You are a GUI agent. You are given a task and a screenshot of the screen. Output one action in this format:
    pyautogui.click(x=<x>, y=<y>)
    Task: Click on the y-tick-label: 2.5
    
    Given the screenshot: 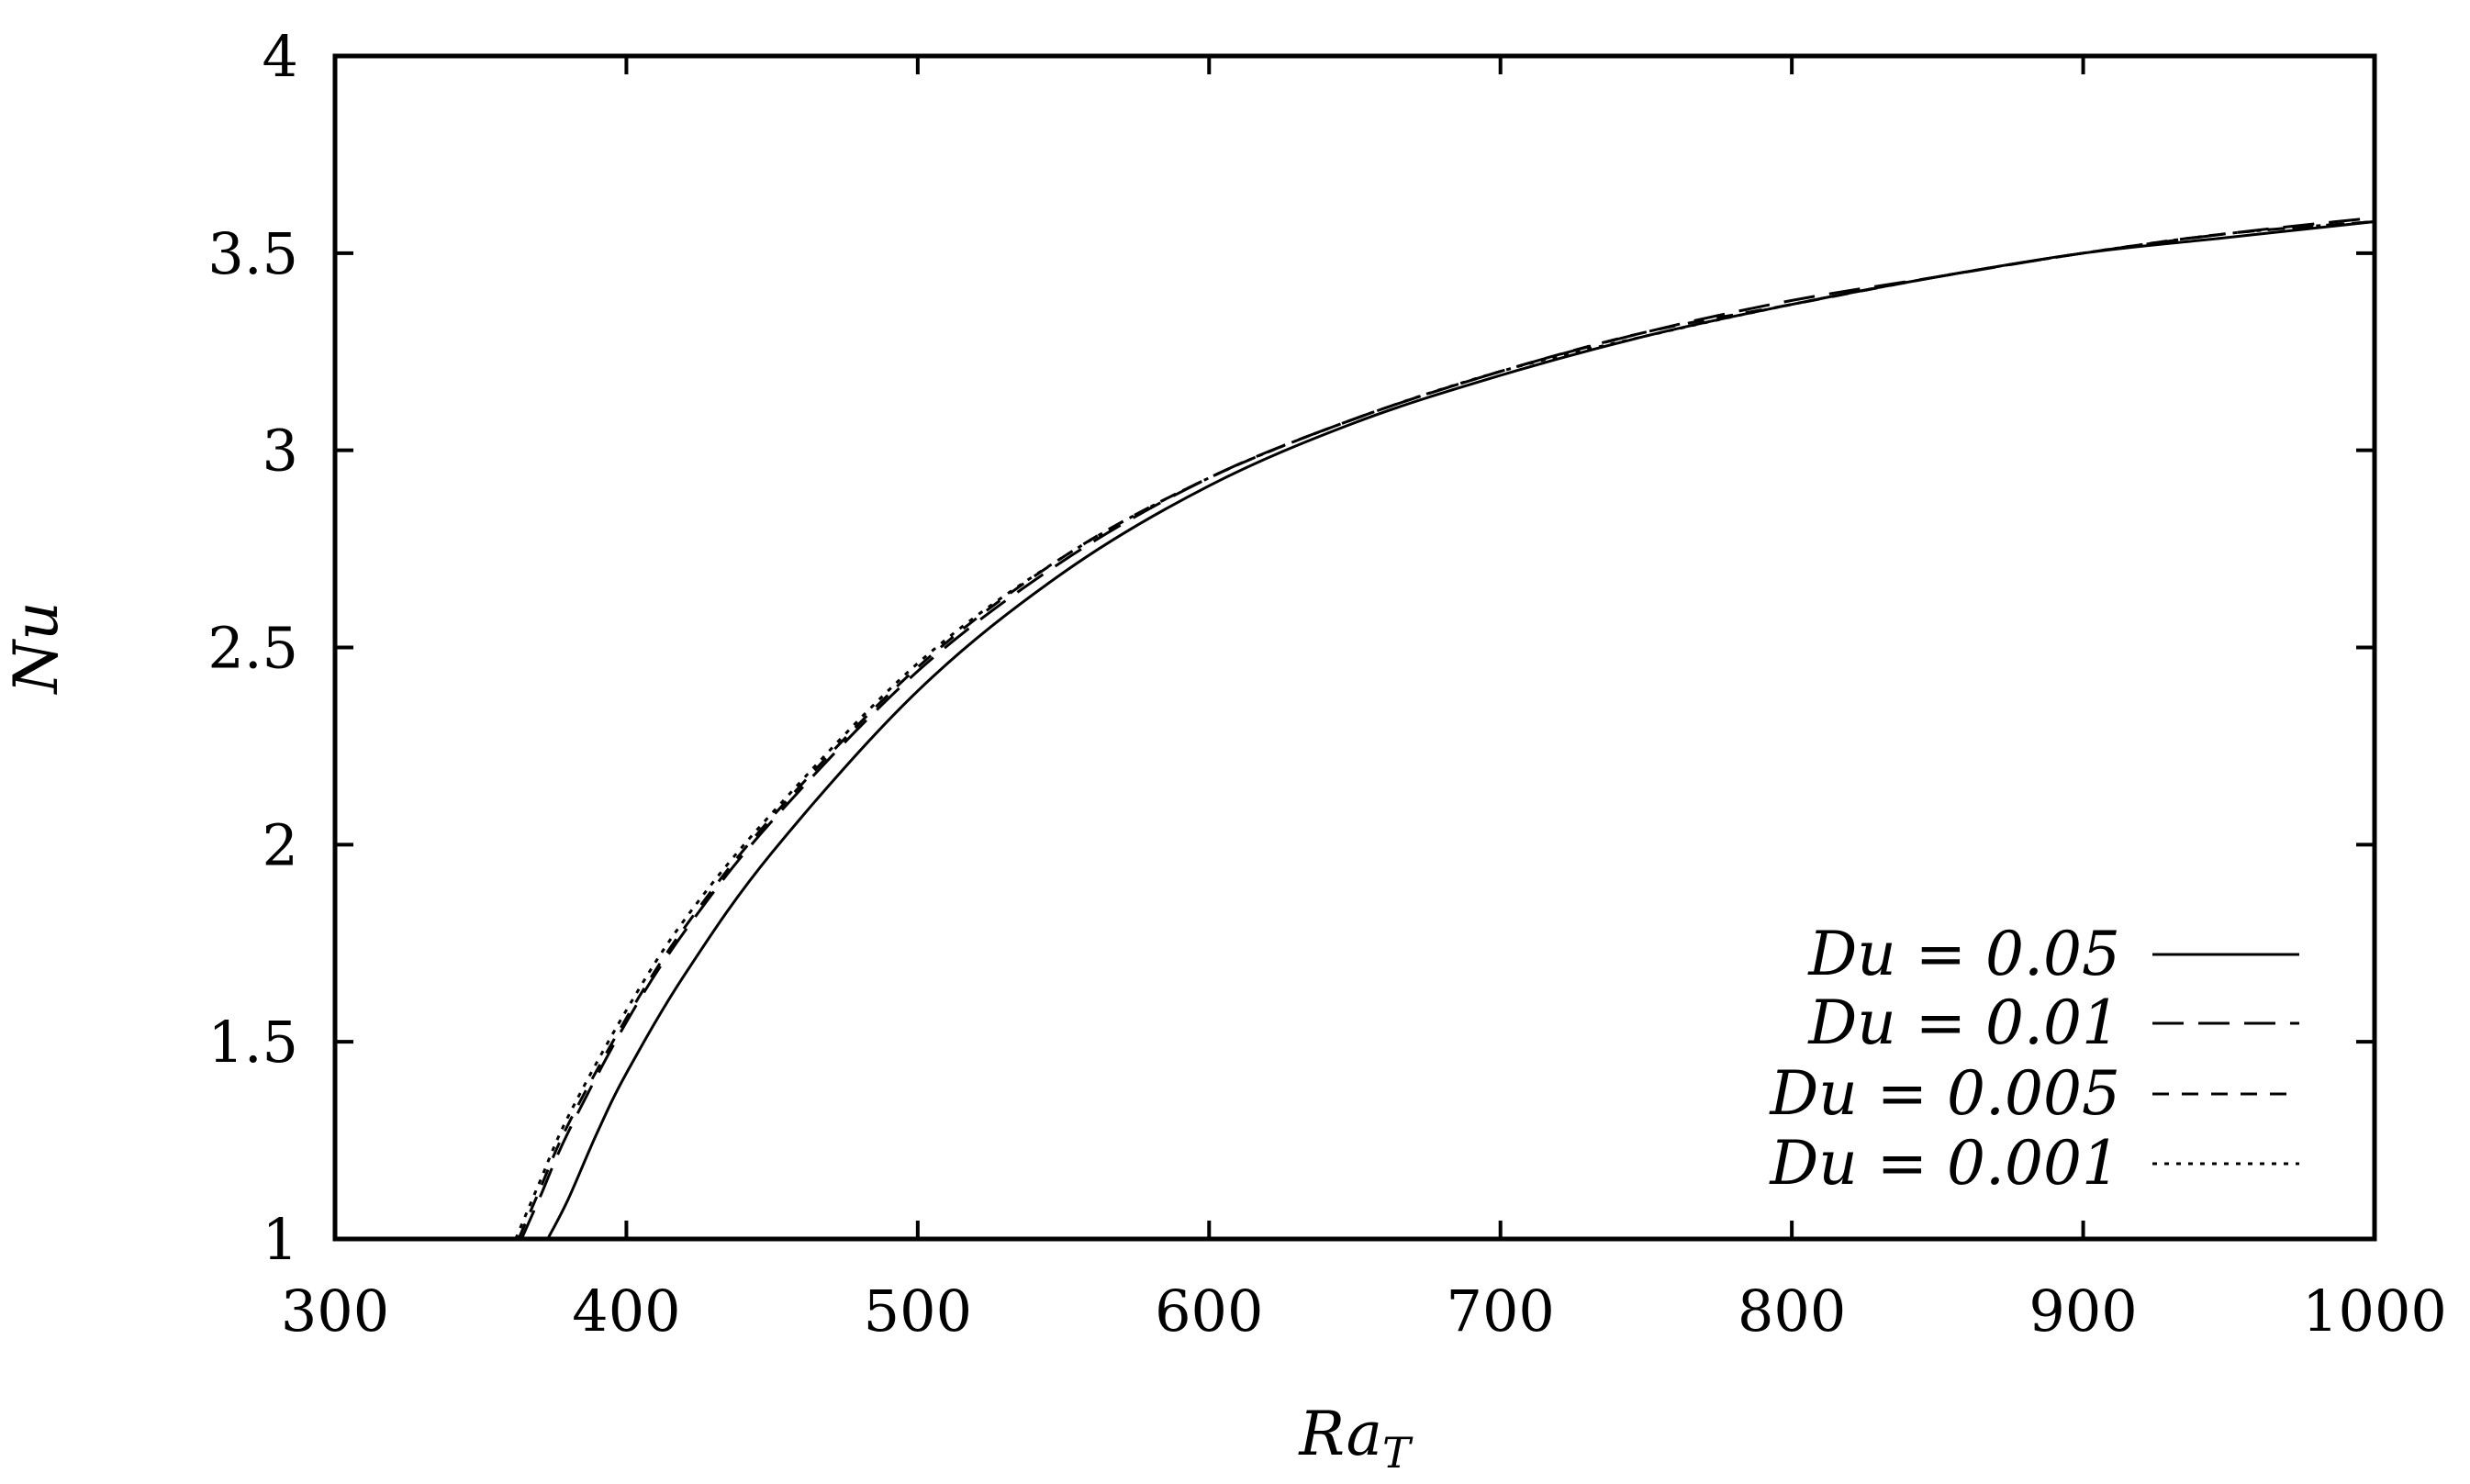 What is the action you would take?
    pyautogui.click(x=252, y=648)
    